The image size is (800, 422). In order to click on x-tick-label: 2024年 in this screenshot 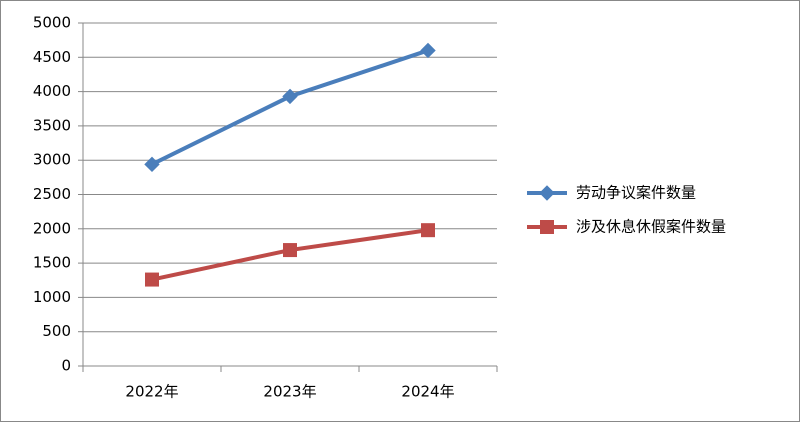, I will do `click(427, 392)`.